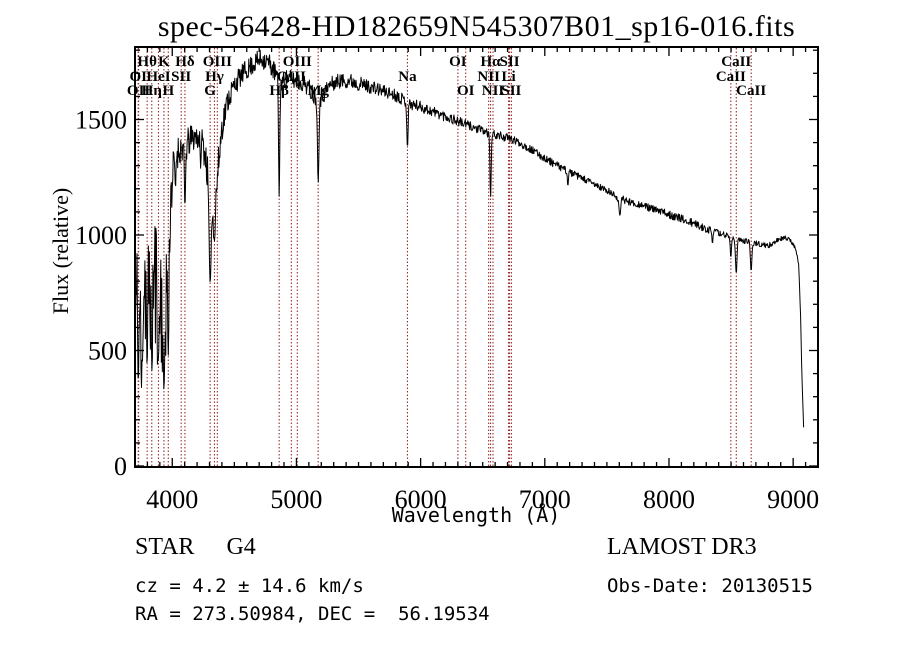 This screenshot has height=649, width=900. Describe the element at coordinates (407, 77) in the screenshot. I see `svg-text: Na` at that location.